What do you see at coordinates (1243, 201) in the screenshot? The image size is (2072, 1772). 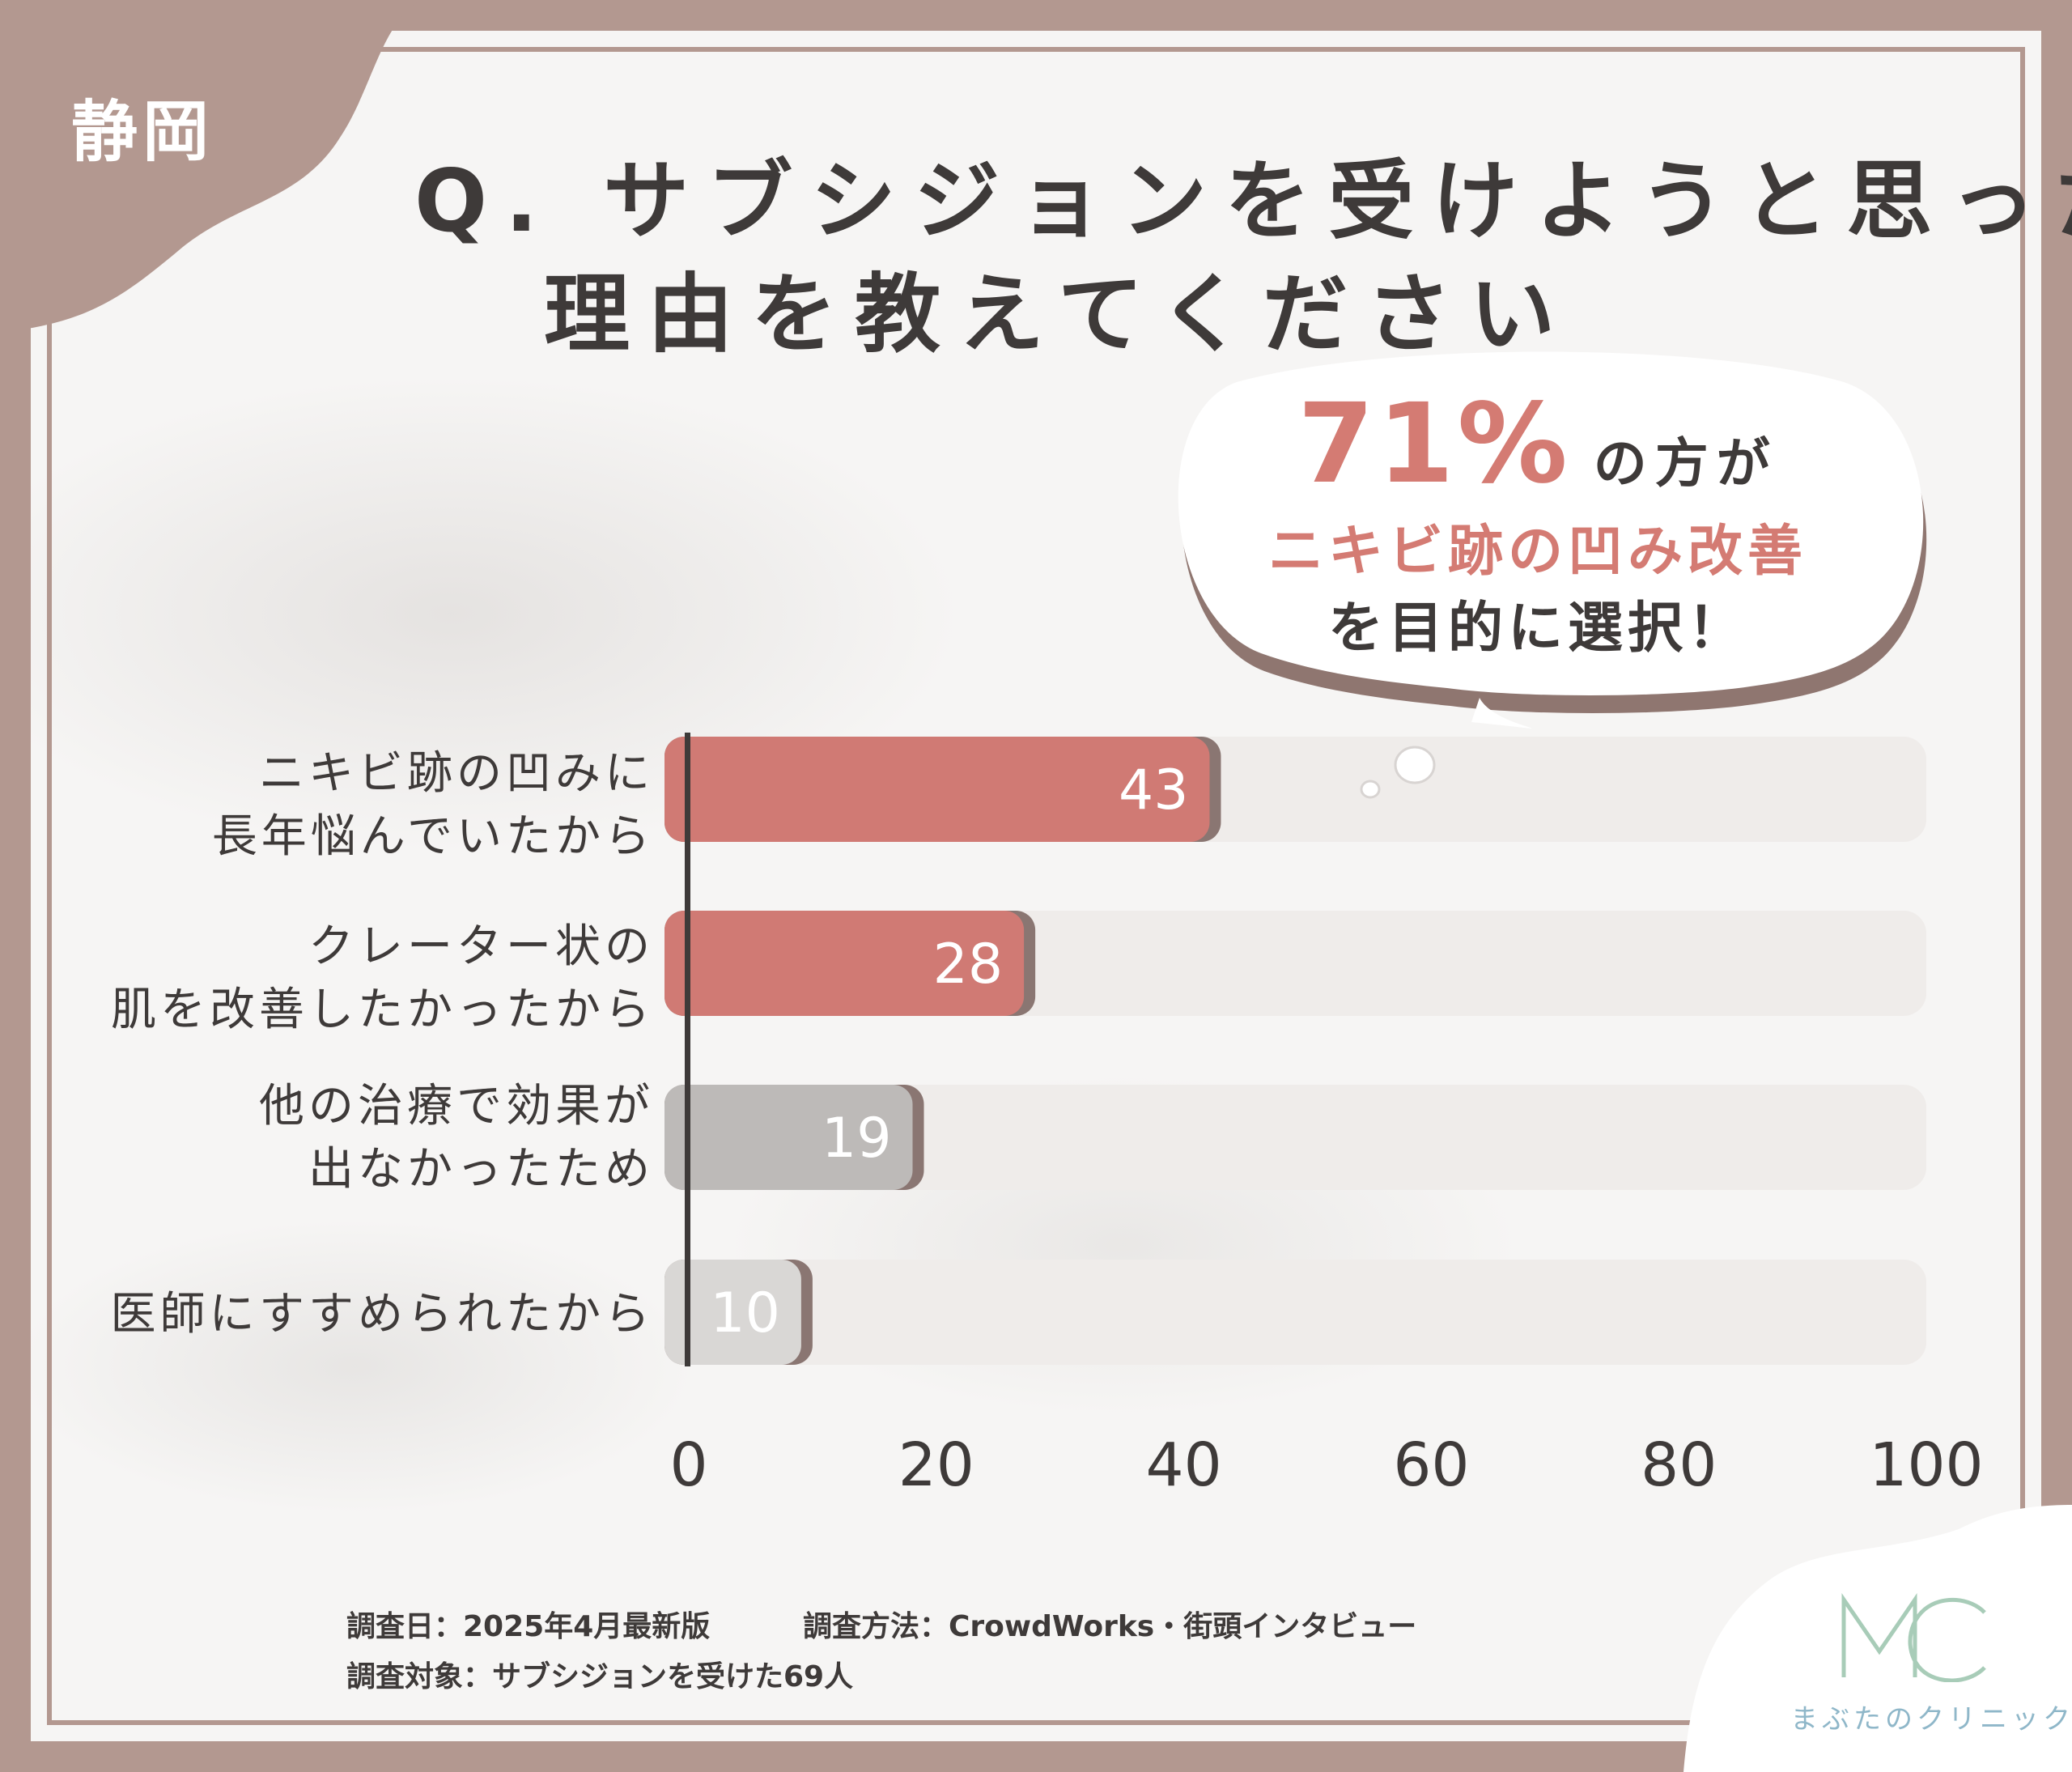 I see `question-title-line1: Q. サブシジョンを受けようと思った` at bounding box center [1243, 201].